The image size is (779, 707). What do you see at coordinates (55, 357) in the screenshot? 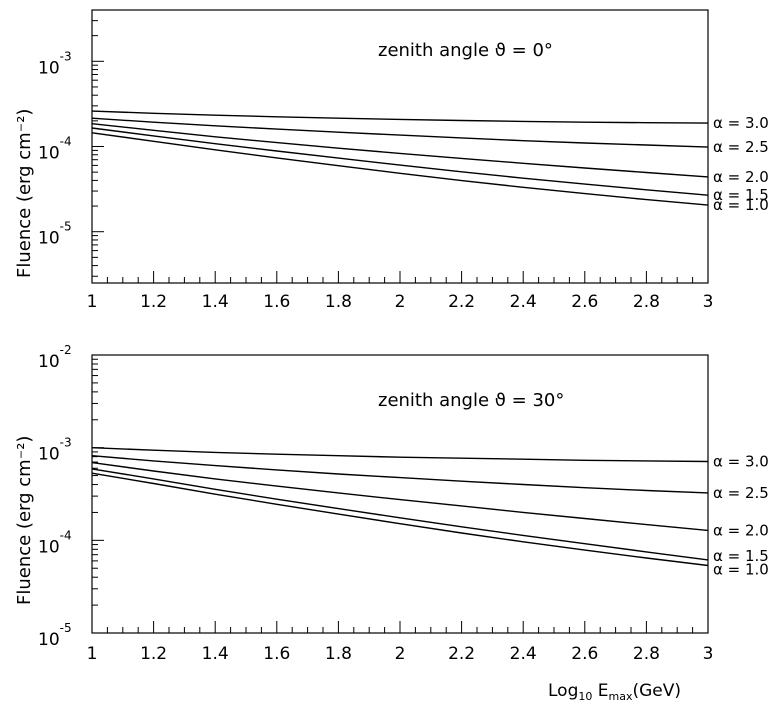
I see `y-tick-label: 10⁻²` at bounding box center [55, 357].